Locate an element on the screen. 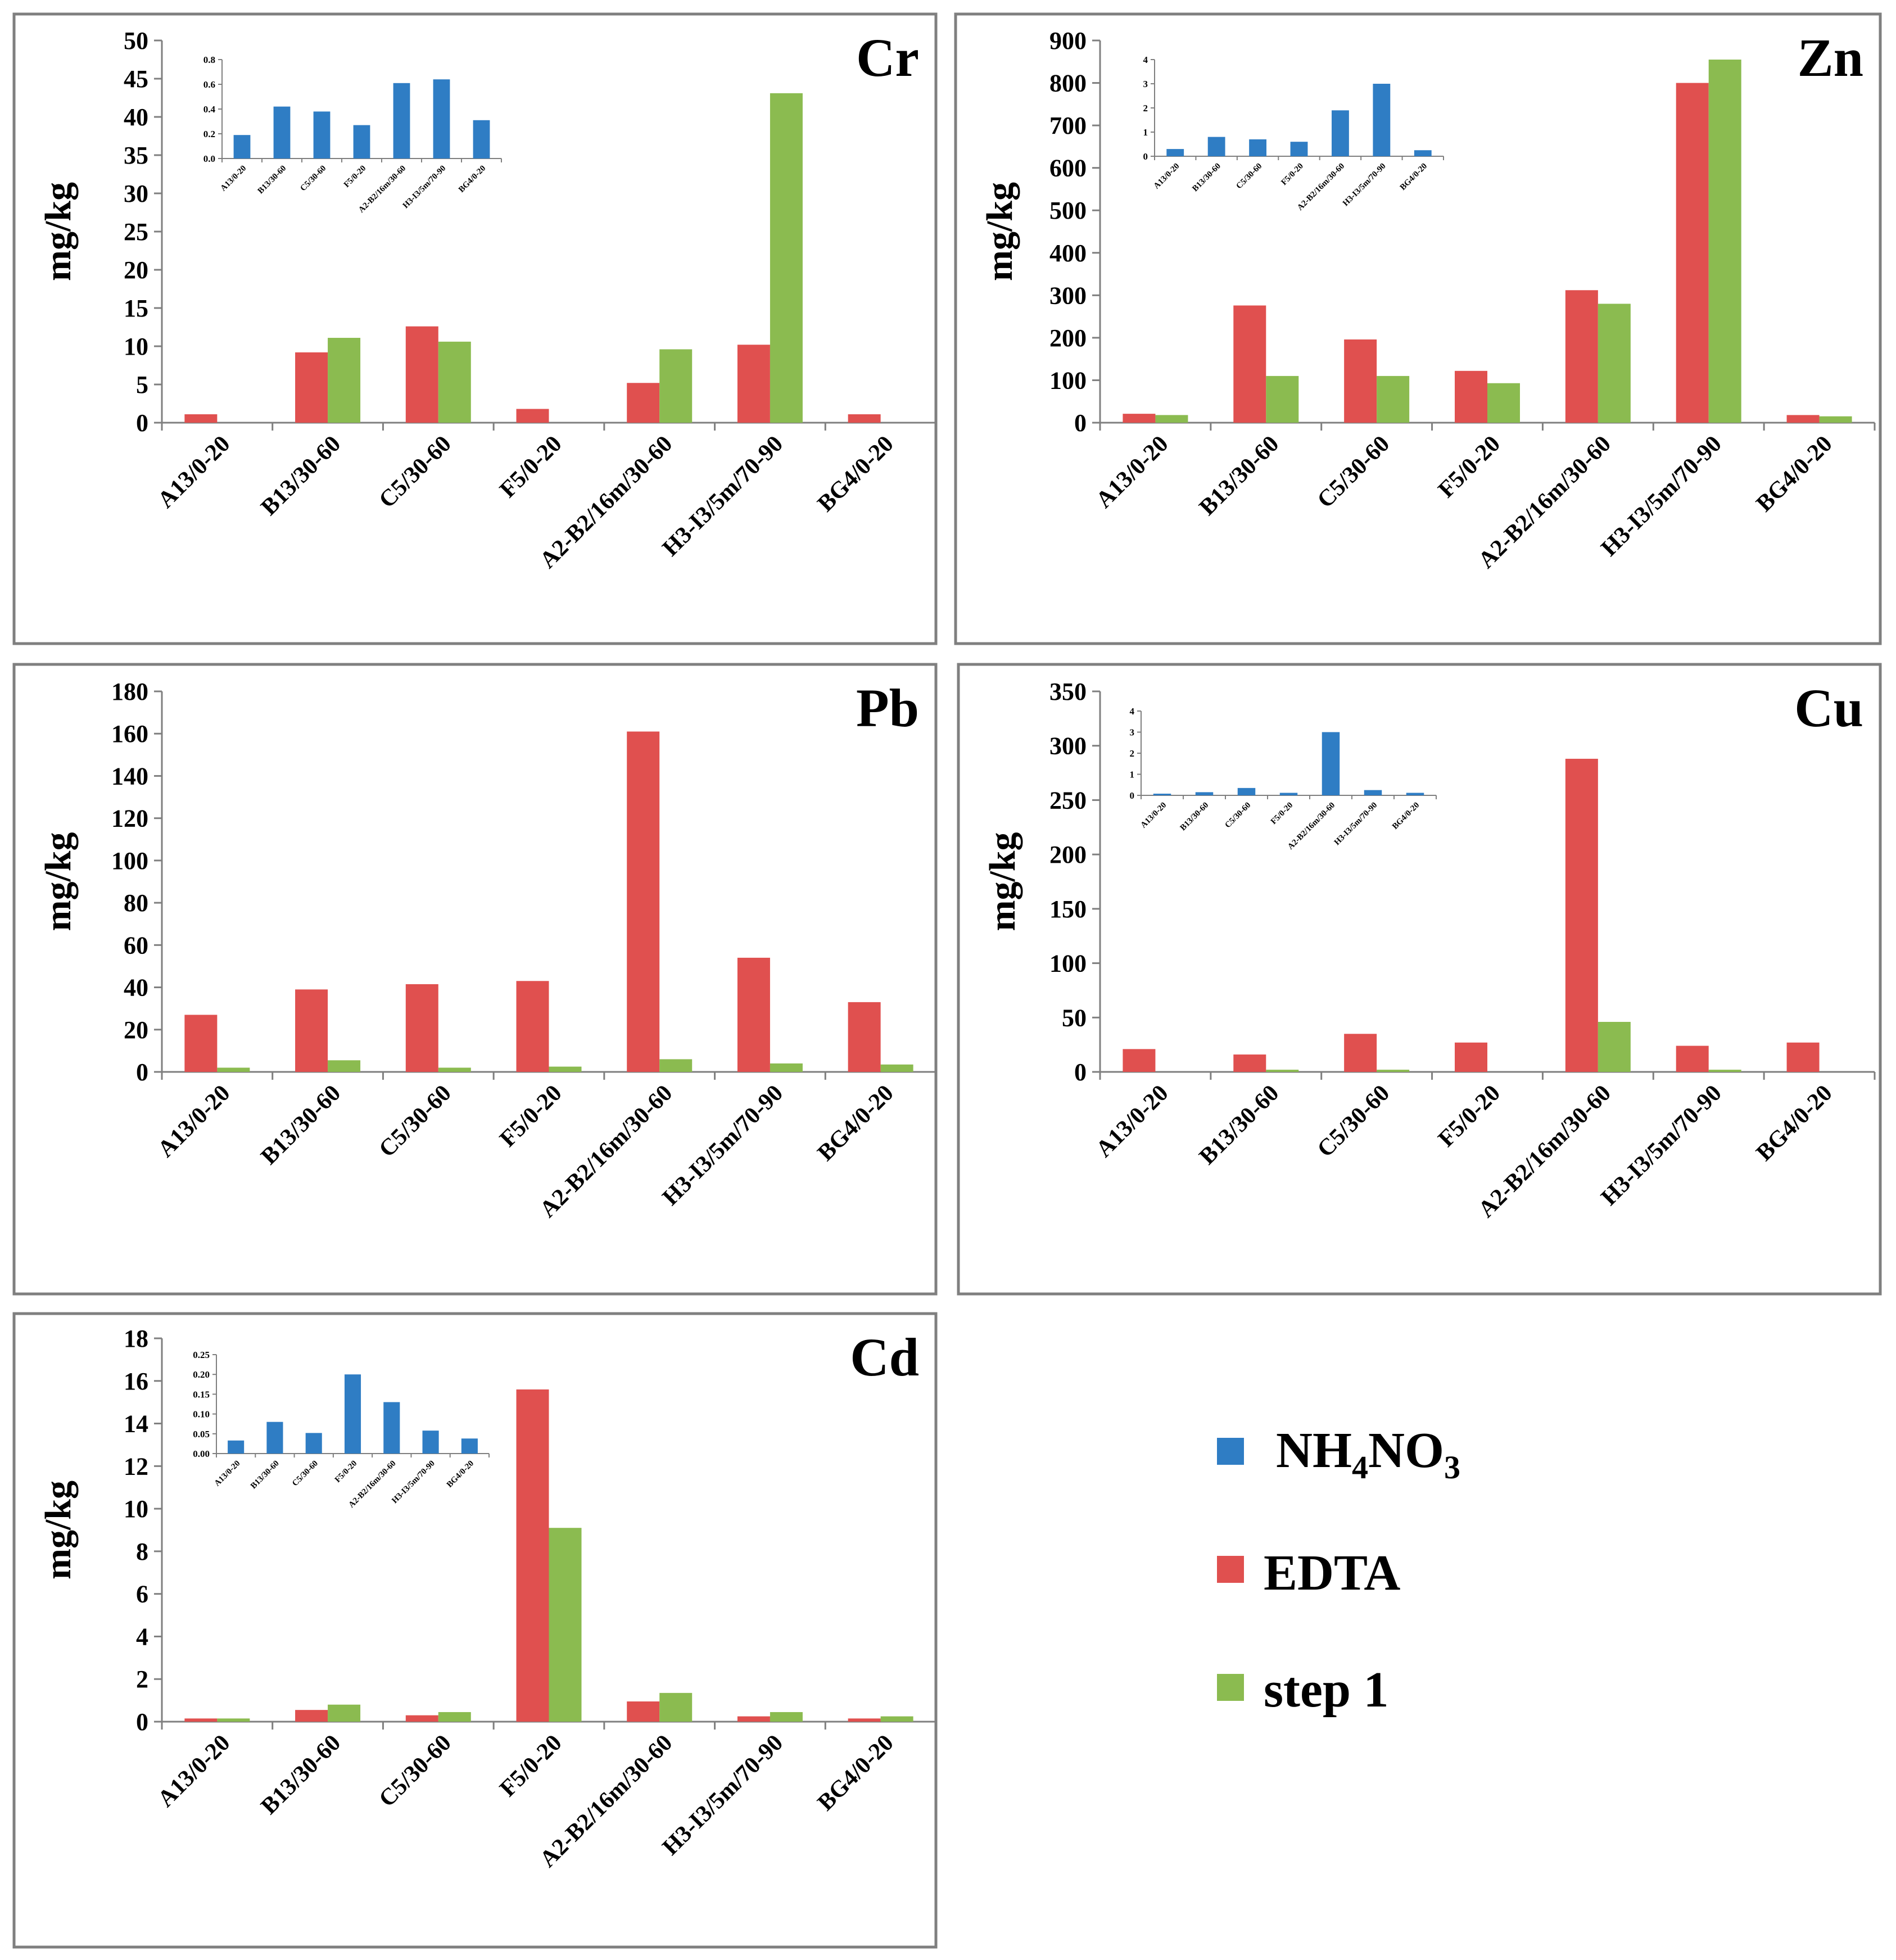 This screenshot has height=1960, width=1896. x-category-label: F5/0-20 is located at coordinates (531, 1766).